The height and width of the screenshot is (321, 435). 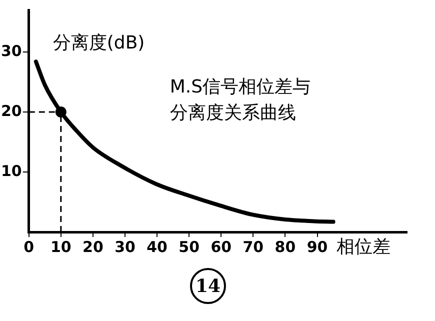 I want to click on x-tick-label: 40, so click(x=157, y=247).